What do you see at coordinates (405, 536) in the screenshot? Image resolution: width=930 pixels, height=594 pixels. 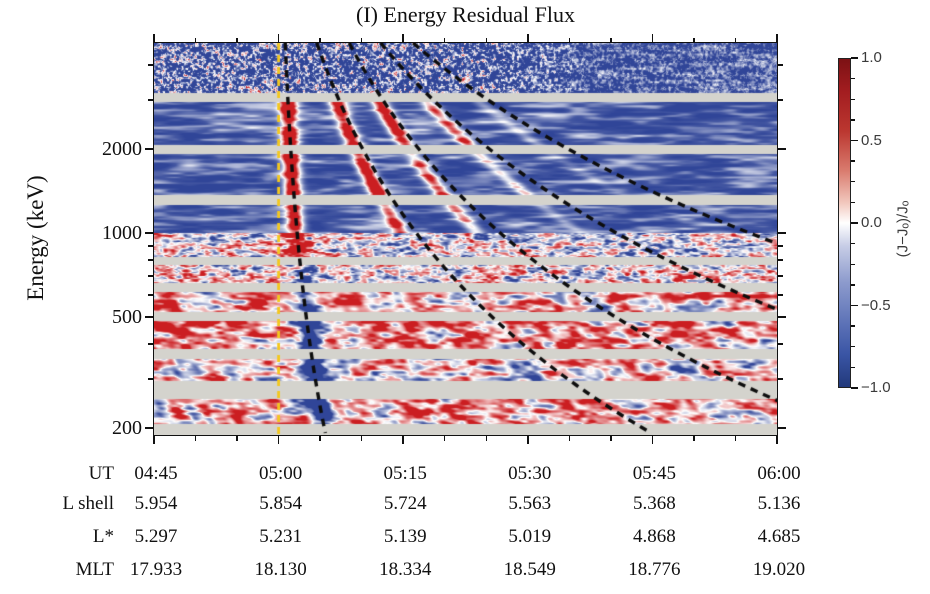 I see `table-cell: 5.139` at bounding box center [405, 536].